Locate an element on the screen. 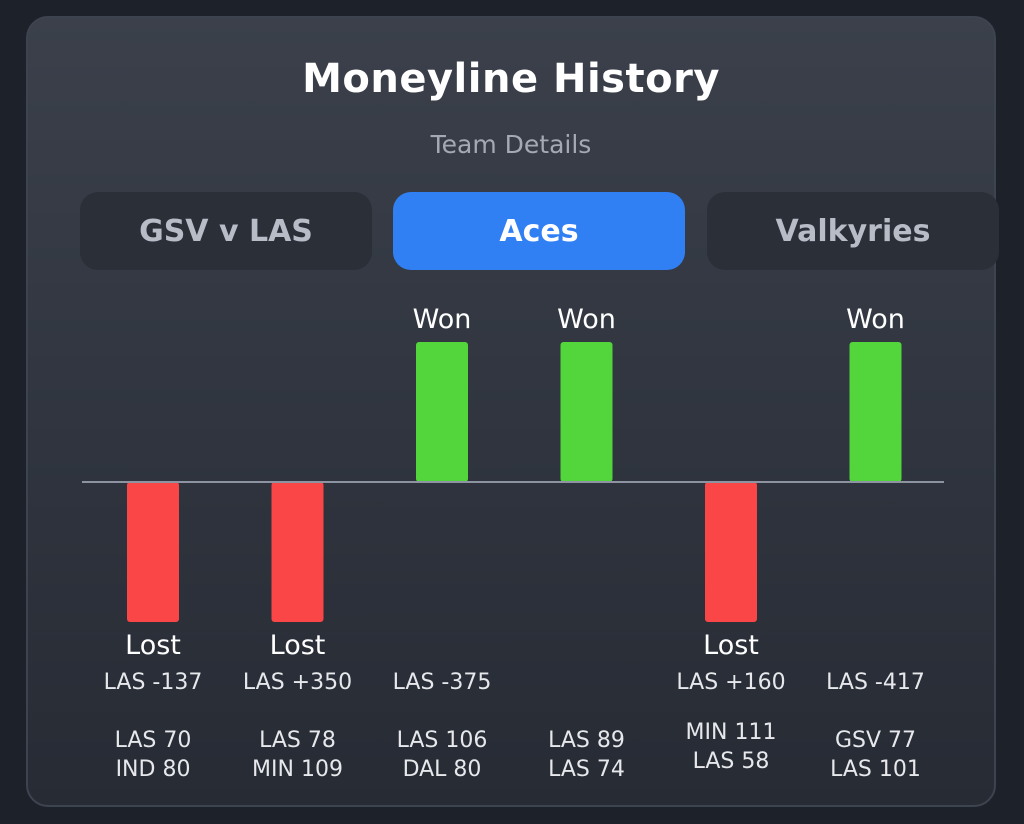 The height and width of the screenshot is (824, 1024). moneyline-label: LAS -417 is located at coordinates (875, 682).